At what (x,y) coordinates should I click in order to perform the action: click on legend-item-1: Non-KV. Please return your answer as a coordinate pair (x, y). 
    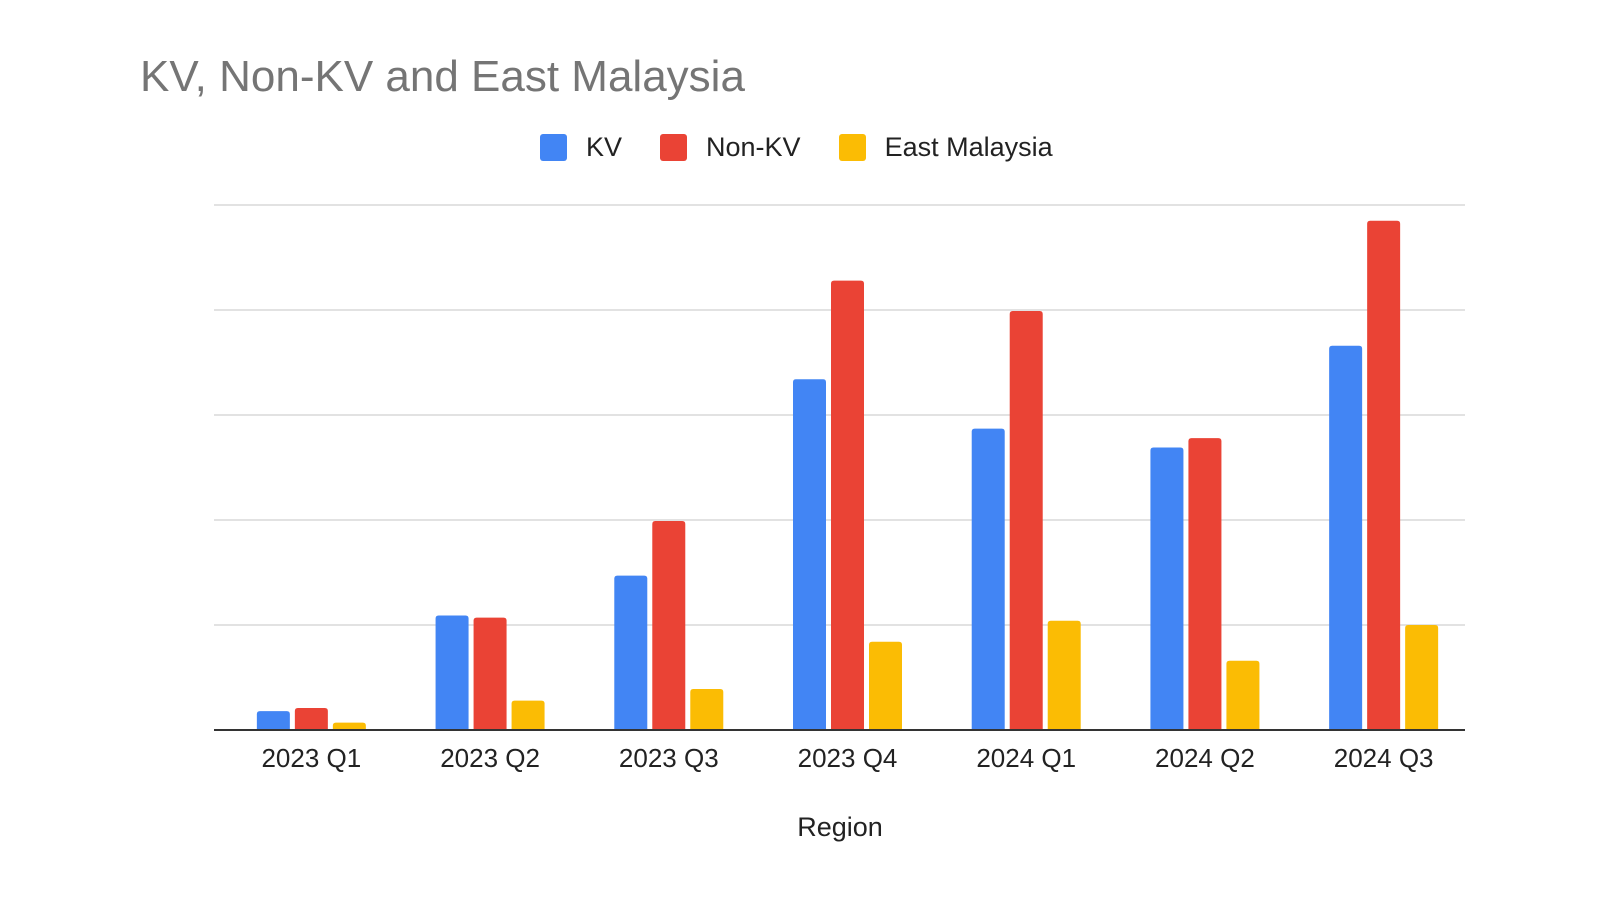
    Looking at the image, I should click on (730, 147).